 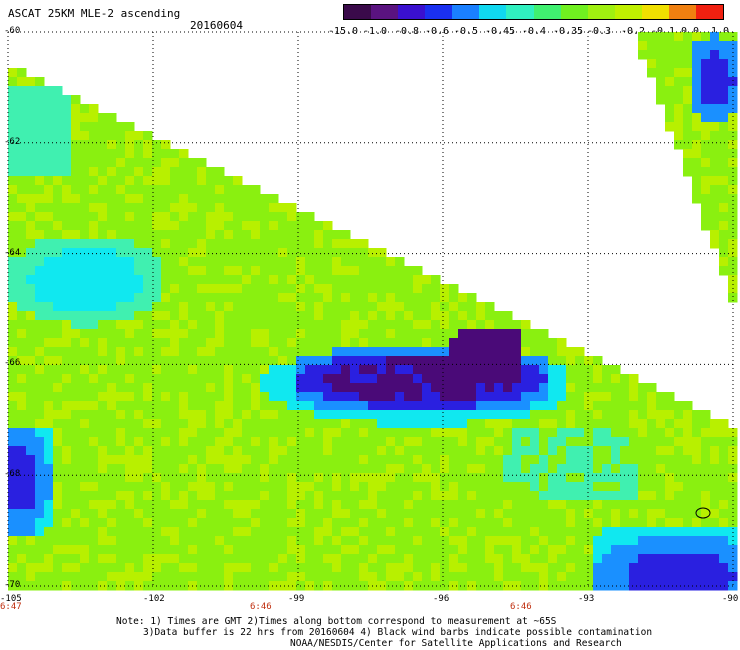 I want to click on longitude-label: -96, so click(x=441, y=599).